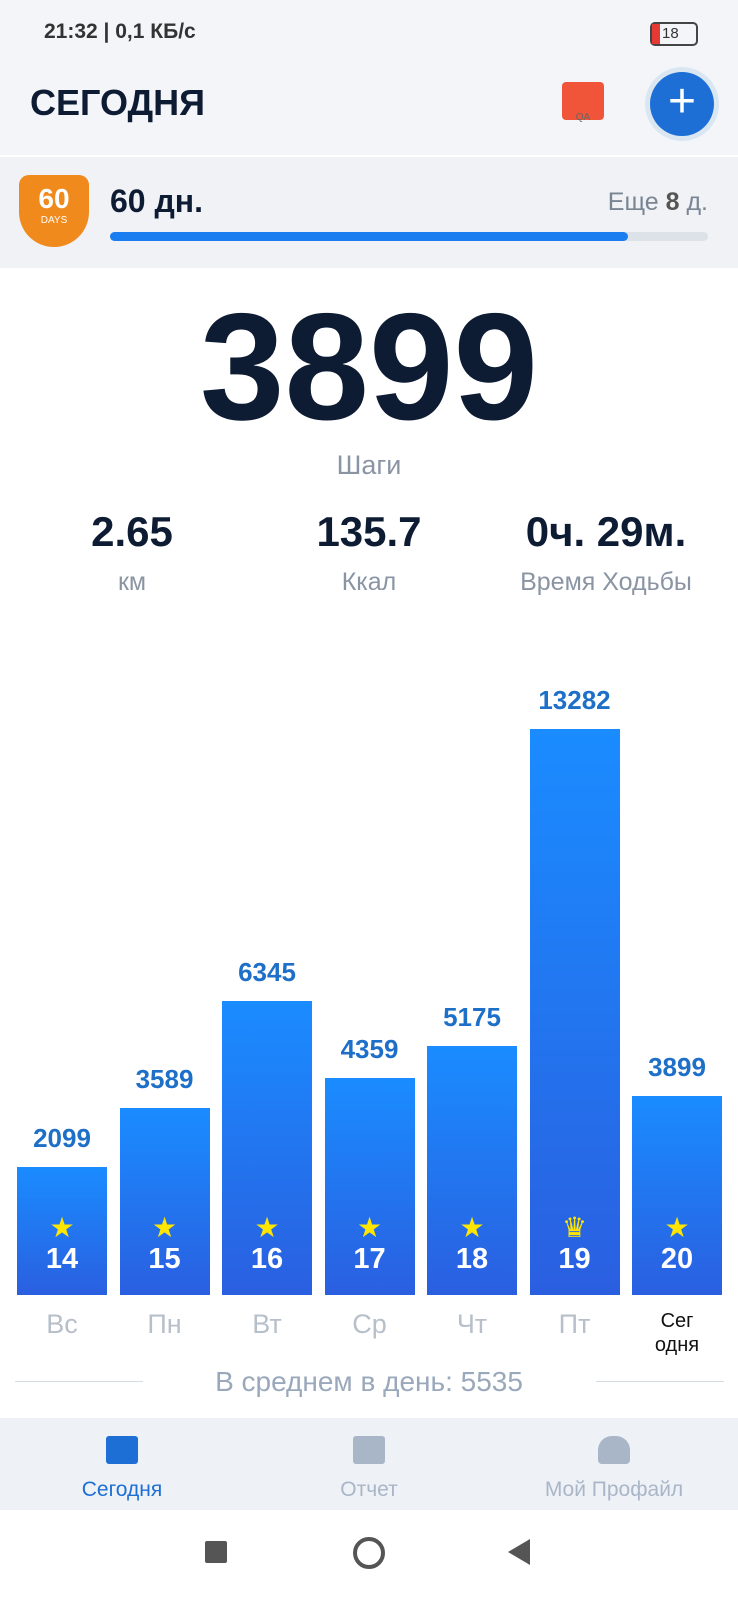  I want to click on metric-label: Время Ходьбы, so click(606, 582).